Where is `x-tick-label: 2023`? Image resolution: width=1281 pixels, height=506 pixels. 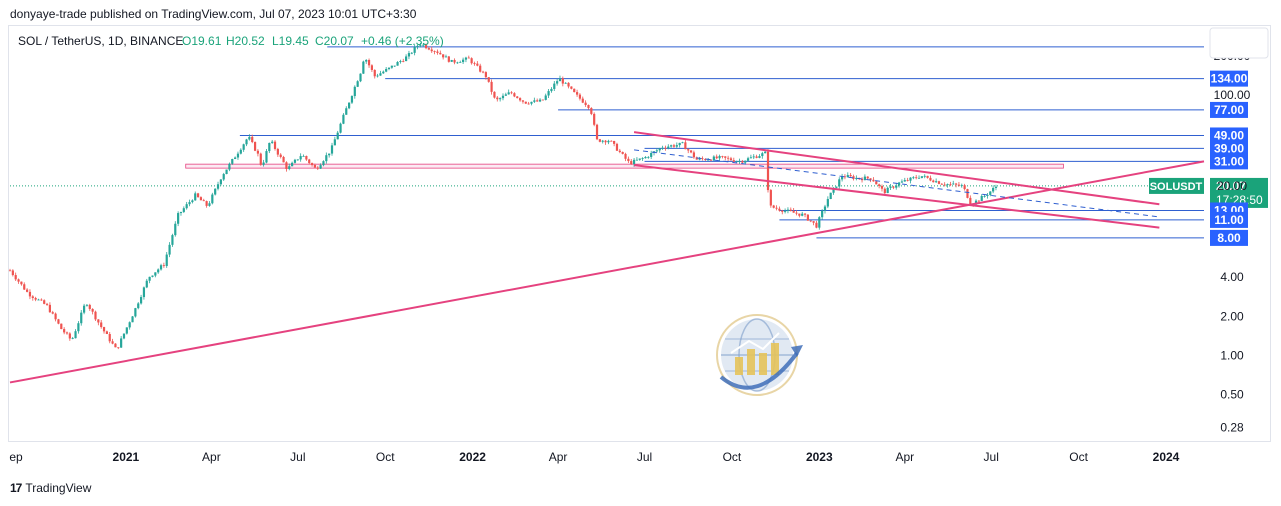 x-tick-label: 2023 is located at coordinates (819, 457).